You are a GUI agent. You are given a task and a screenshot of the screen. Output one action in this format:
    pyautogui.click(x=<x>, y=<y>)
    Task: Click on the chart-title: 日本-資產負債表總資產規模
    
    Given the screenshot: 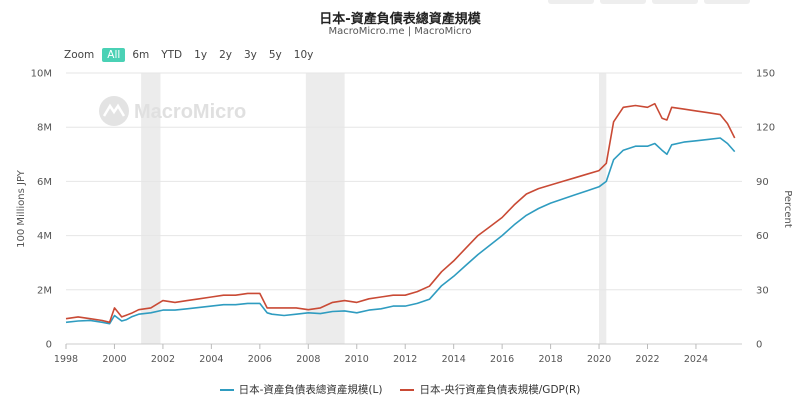 What is the action you would take?
    pyautogui.click(x=400, y=19)
    